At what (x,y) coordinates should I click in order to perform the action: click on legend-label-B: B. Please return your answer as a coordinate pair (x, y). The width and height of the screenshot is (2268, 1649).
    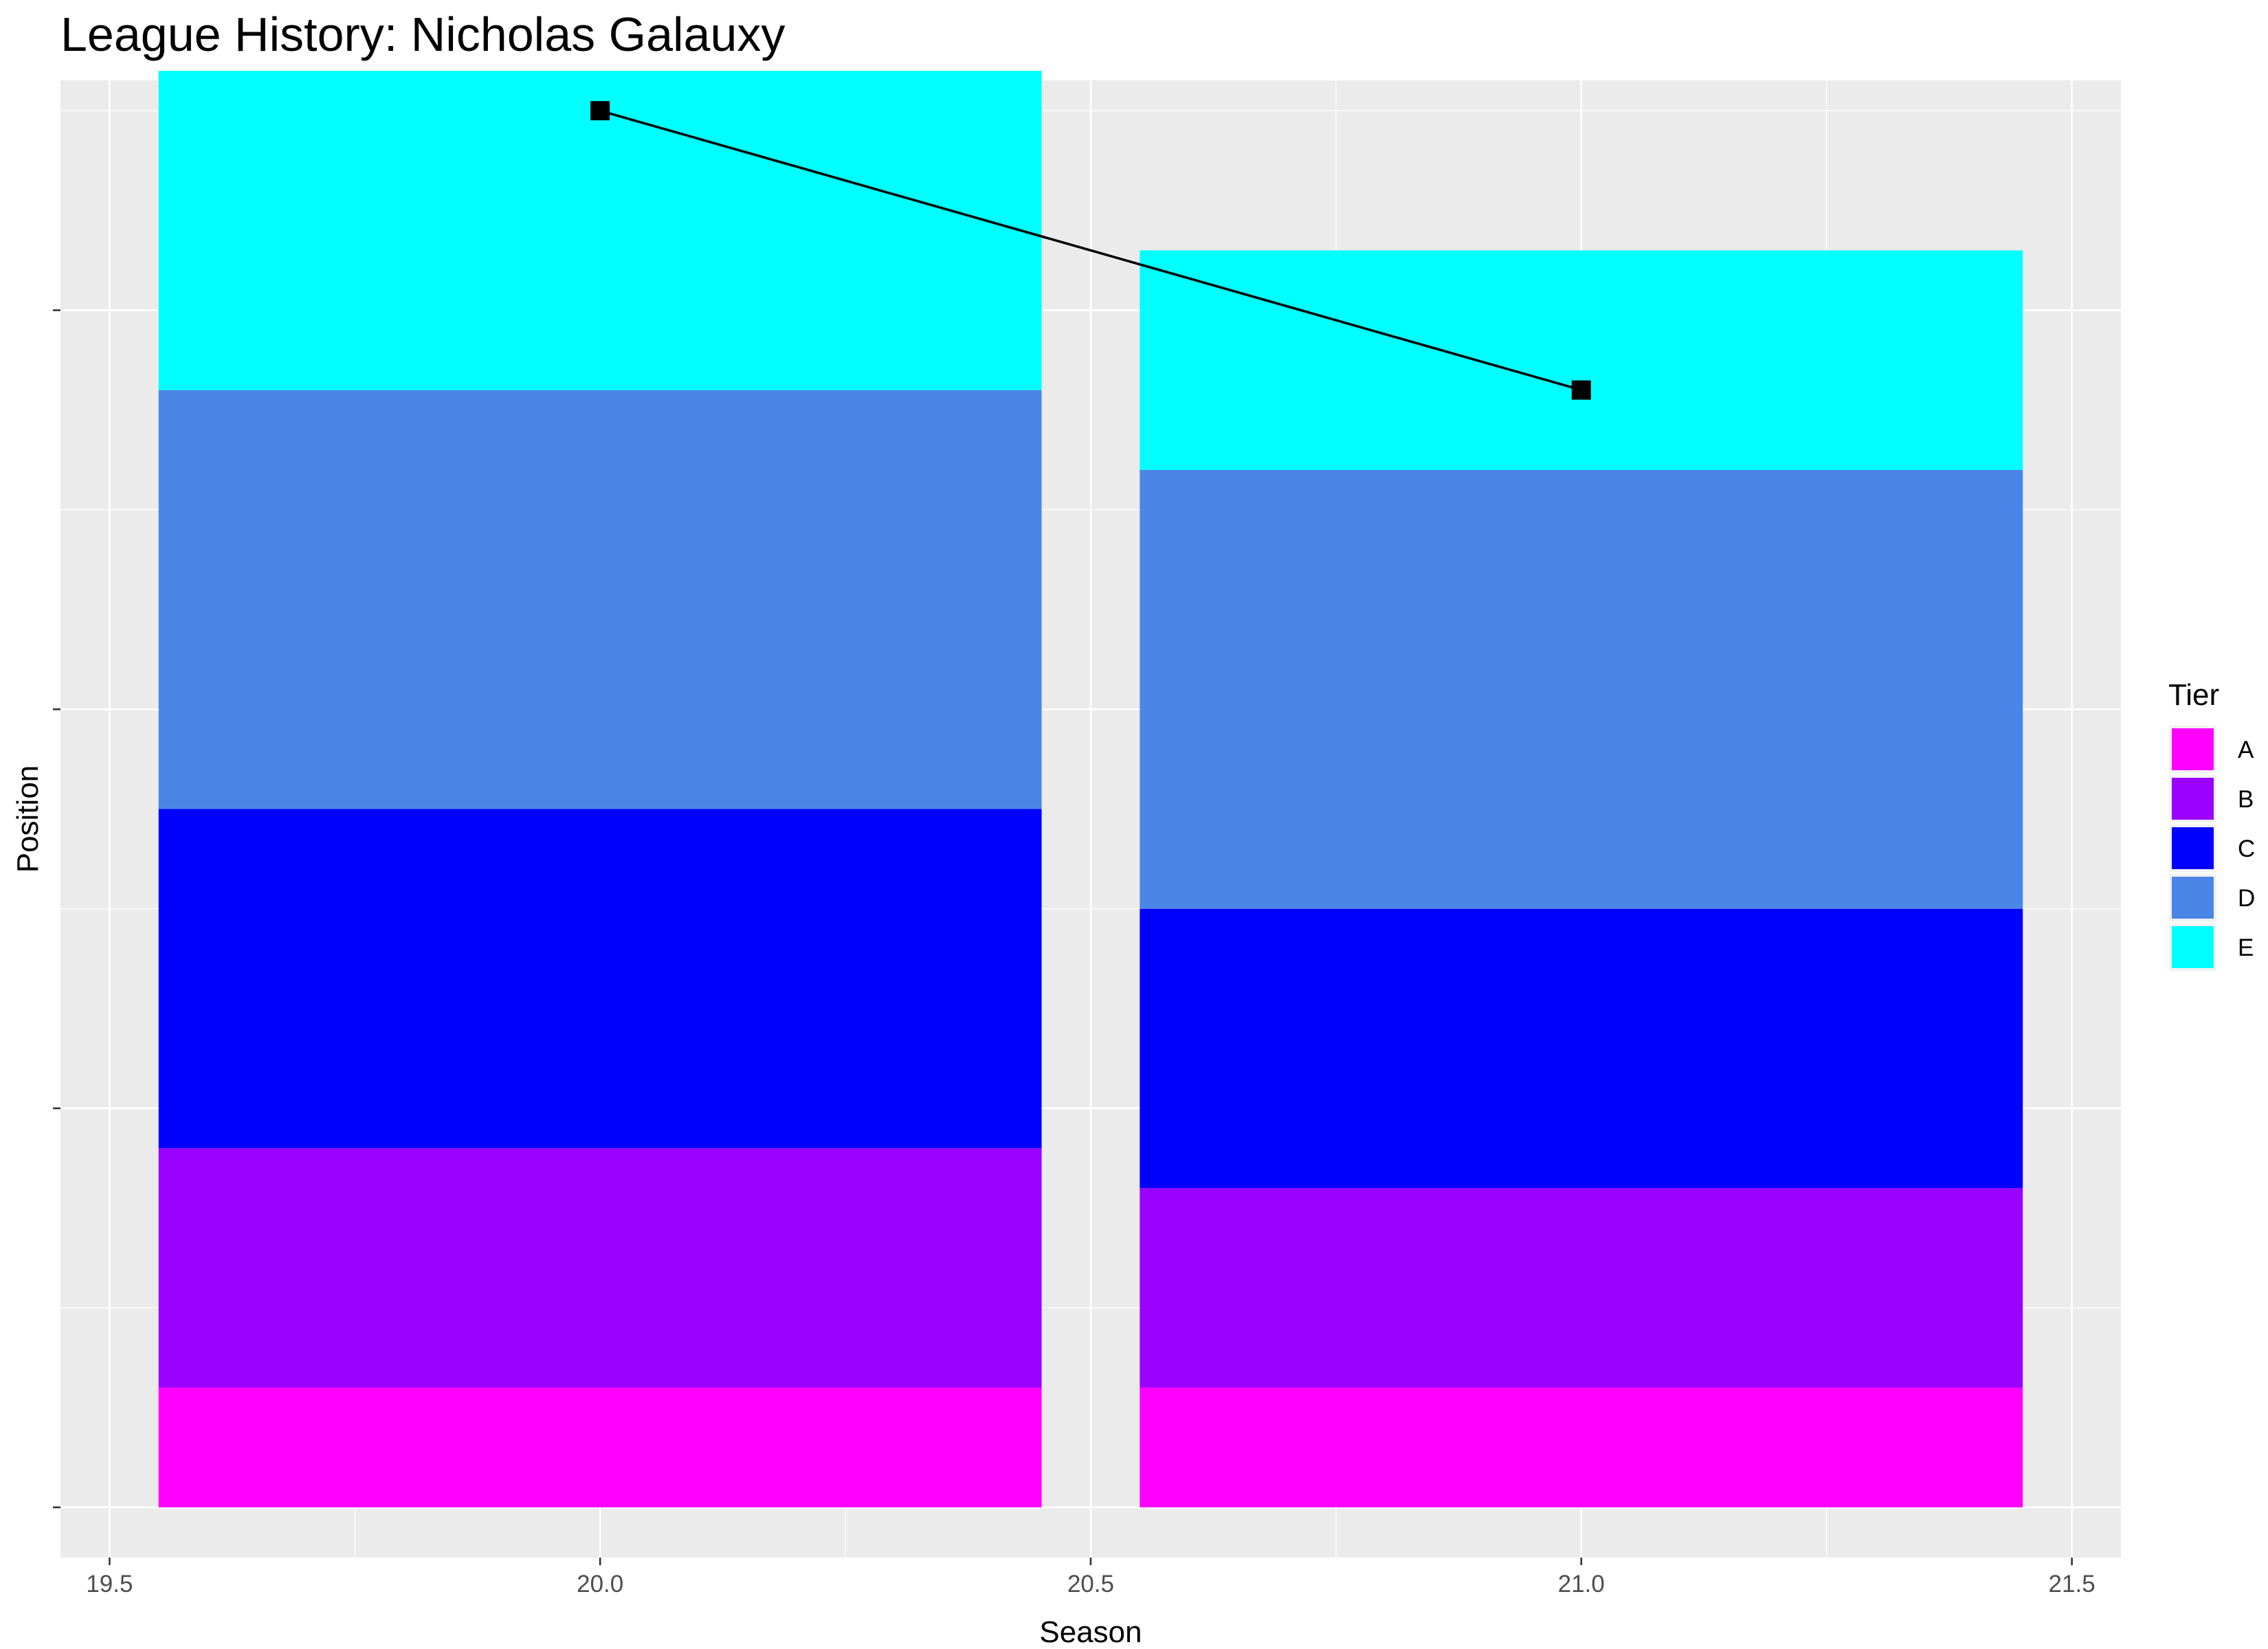
    Looking at the image, I should click on (2246, 800).